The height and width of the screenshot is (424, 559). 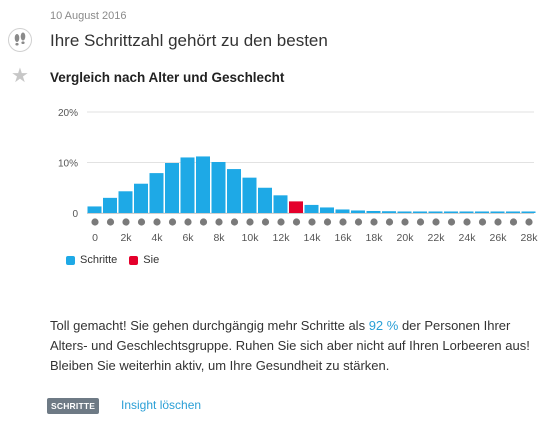 What do you see at coordinates (134, 260) in the screenshot?
I see `legend-swatch-you` at bounding box center [134, 260].